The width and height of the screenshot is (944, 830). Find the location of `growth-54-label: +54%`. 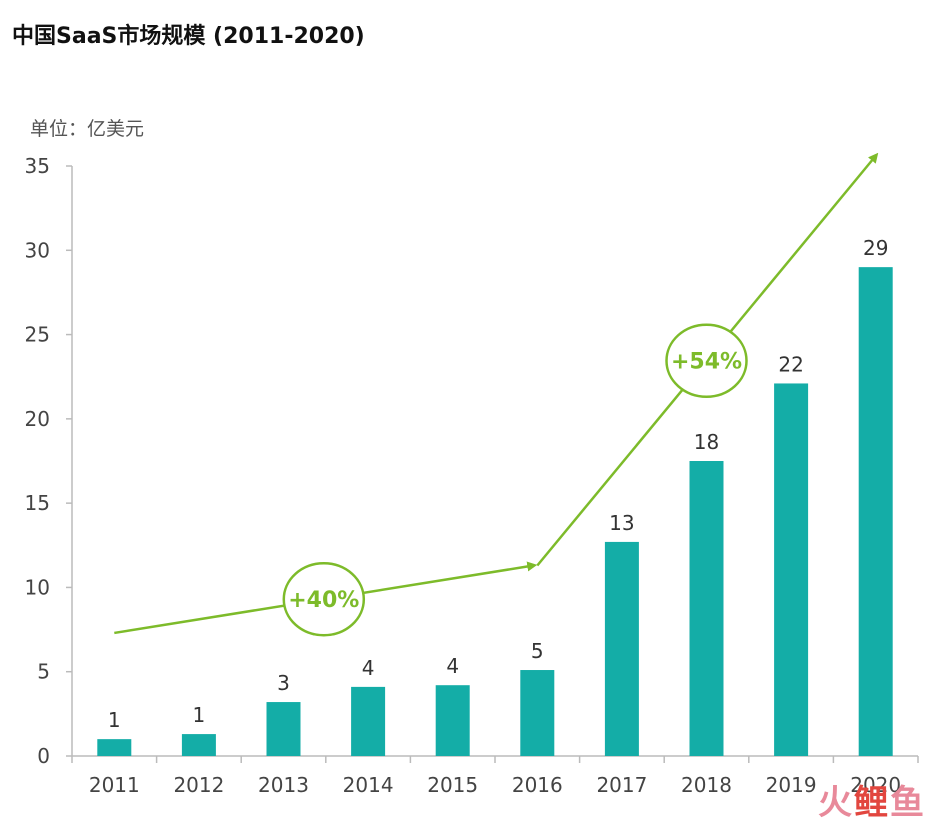

growth-54-label: +54% is located at coordinates (706, 362).